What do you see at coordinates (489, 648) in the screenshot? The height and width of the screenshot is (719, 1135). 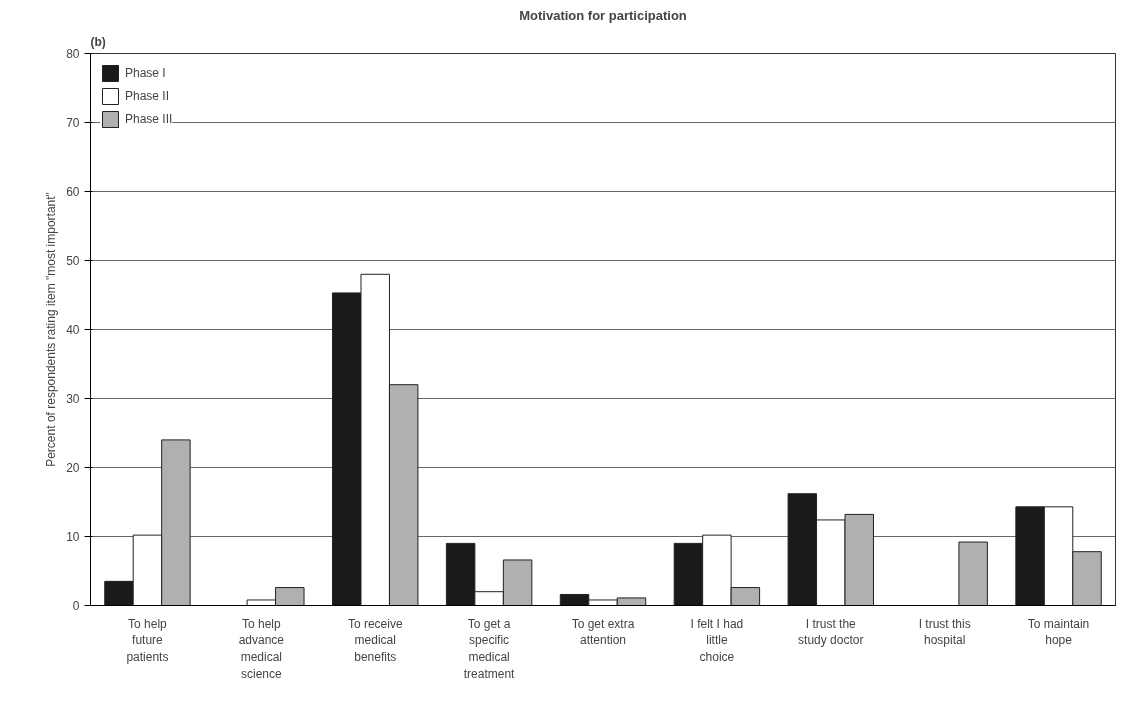 I see `x-tick-label: To get a specific medical treatment` at bounding box center [489, 648].